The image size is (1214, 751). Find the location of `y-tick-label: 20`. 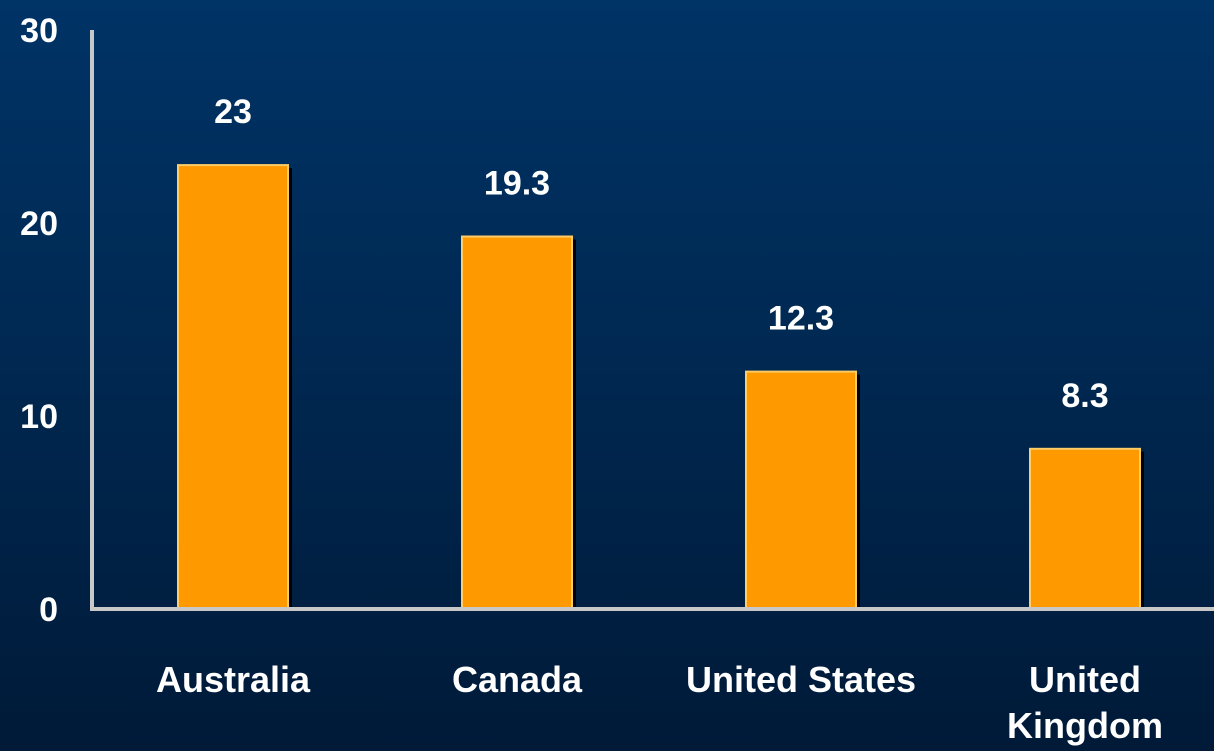

y-tick-label: 20 is located at coordinates (39, 224).